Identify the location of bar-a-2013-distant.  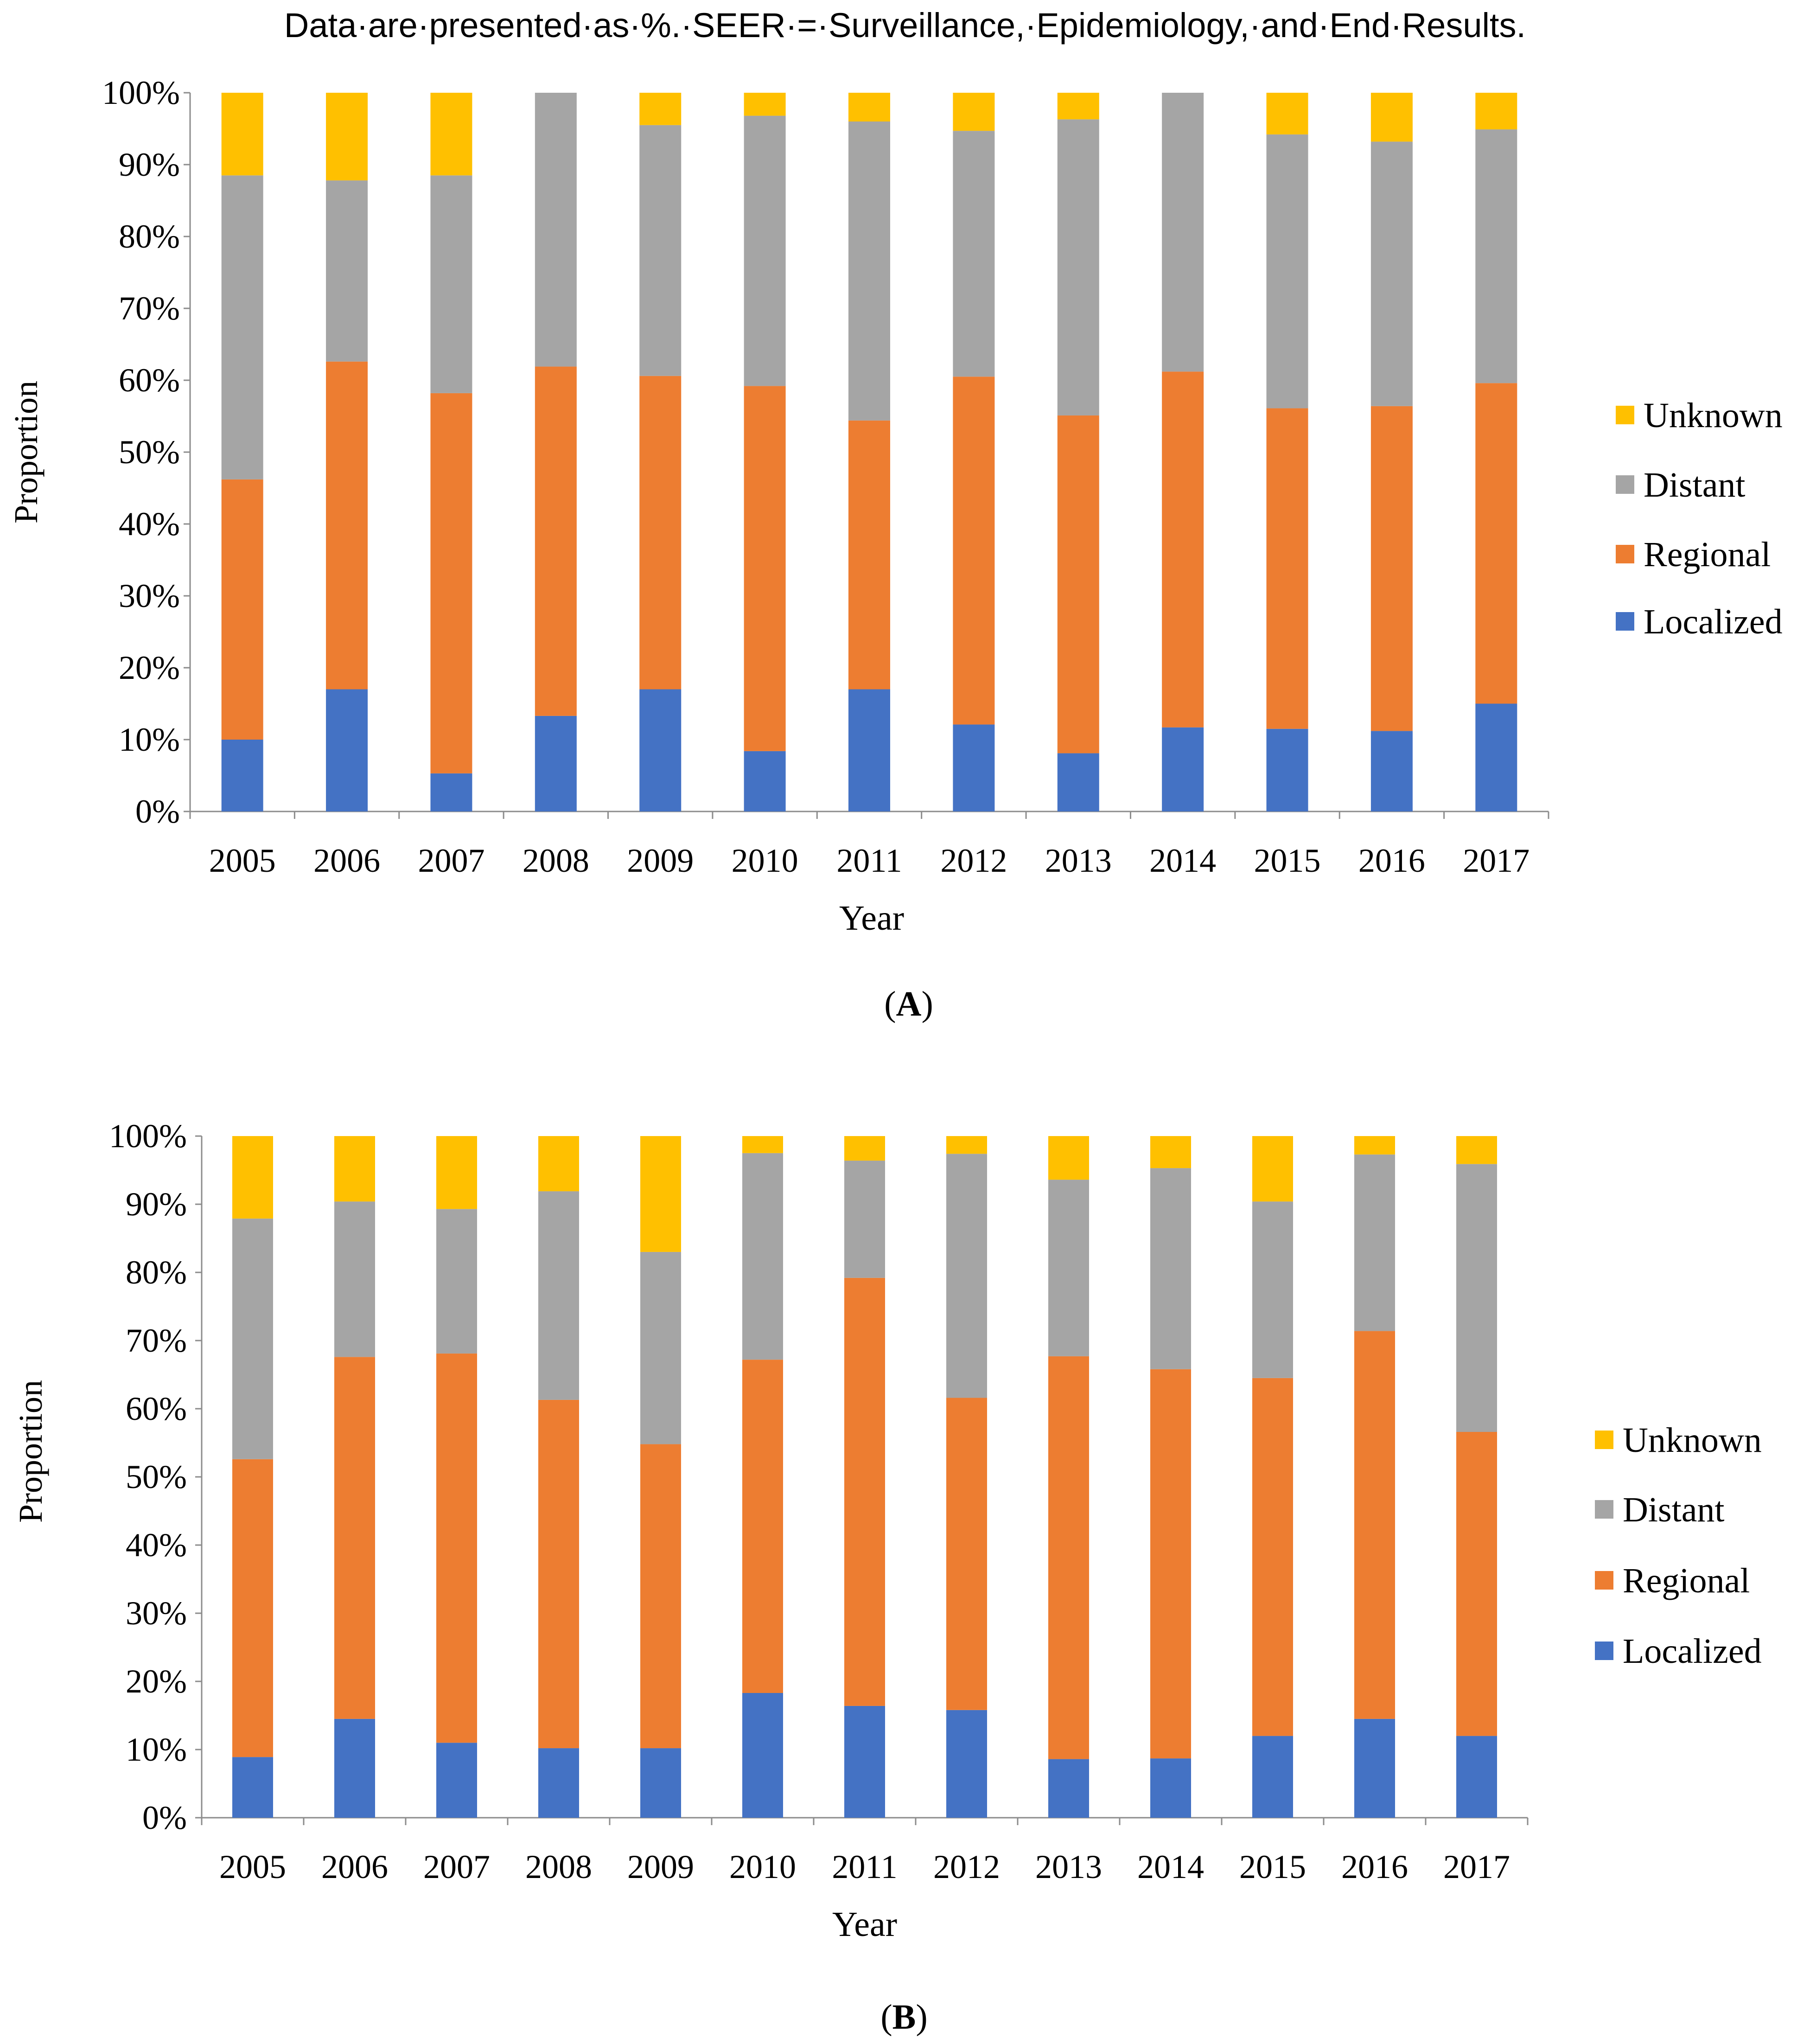
(1078, 267).